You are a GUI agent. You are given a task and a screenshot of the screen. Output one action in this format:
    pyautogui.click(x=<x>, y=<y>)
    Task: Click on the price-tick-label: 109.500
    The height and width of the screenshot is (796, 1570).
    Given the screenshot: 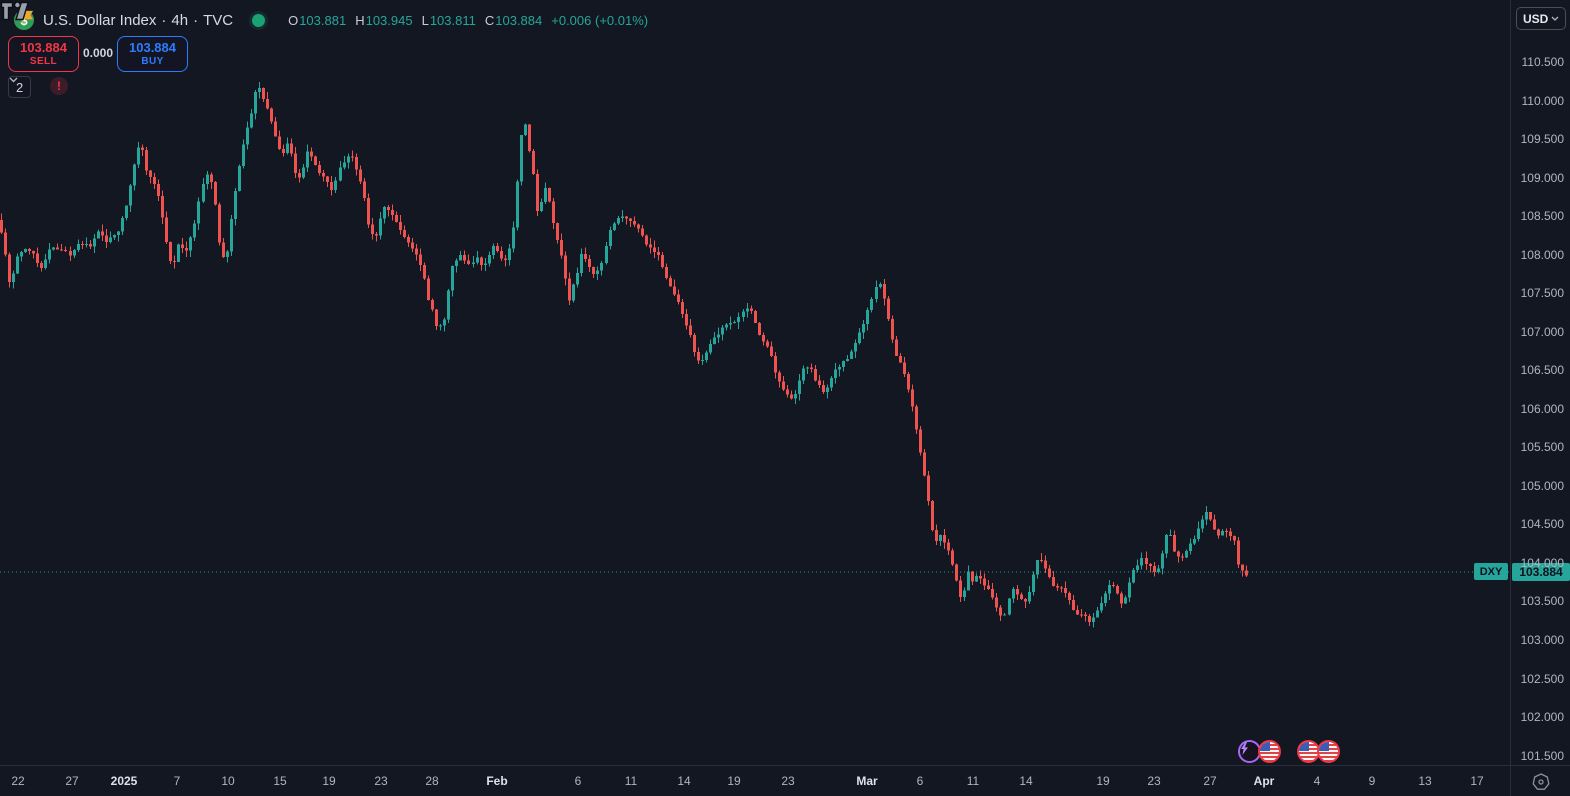 What is the action you would take?
    pyautogui.click(x=1542, y=139)
    